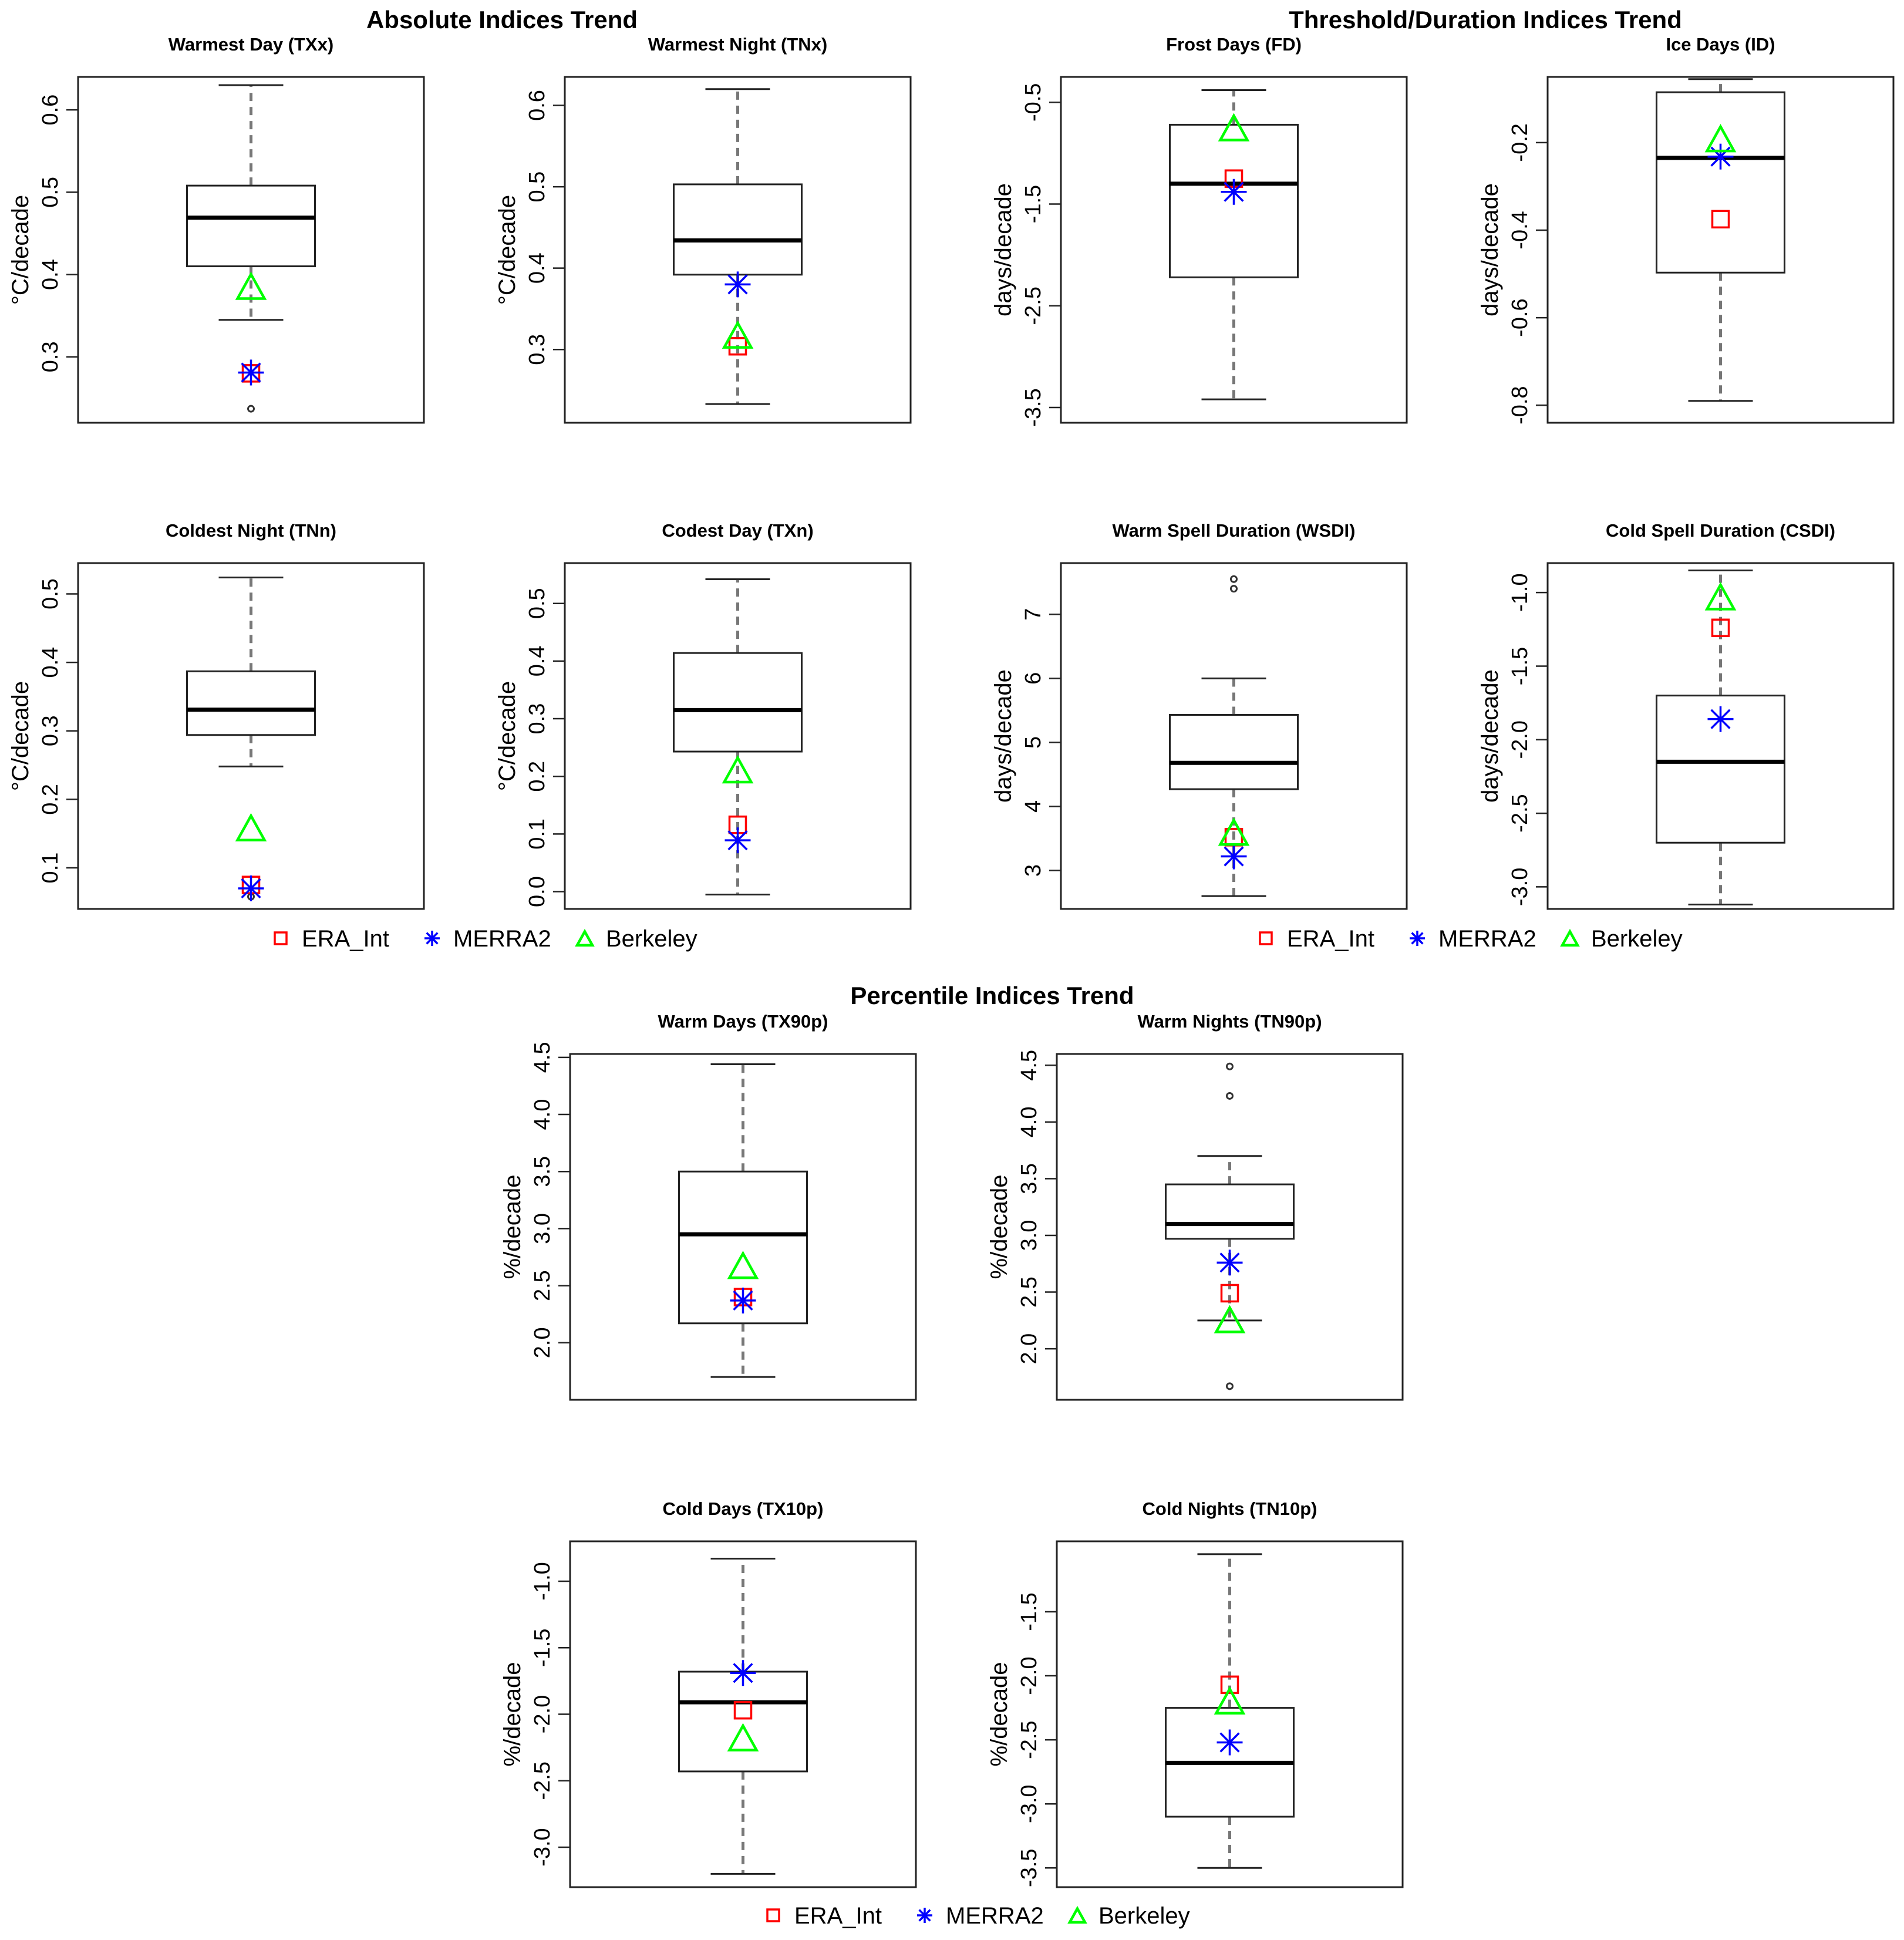 The height and width of the screenshot is (1940, 1904). Describe the element at coordinates (542, 1171) in the screenshot. I see `y-tick-label-tx90p-3: 3.5` at that location.